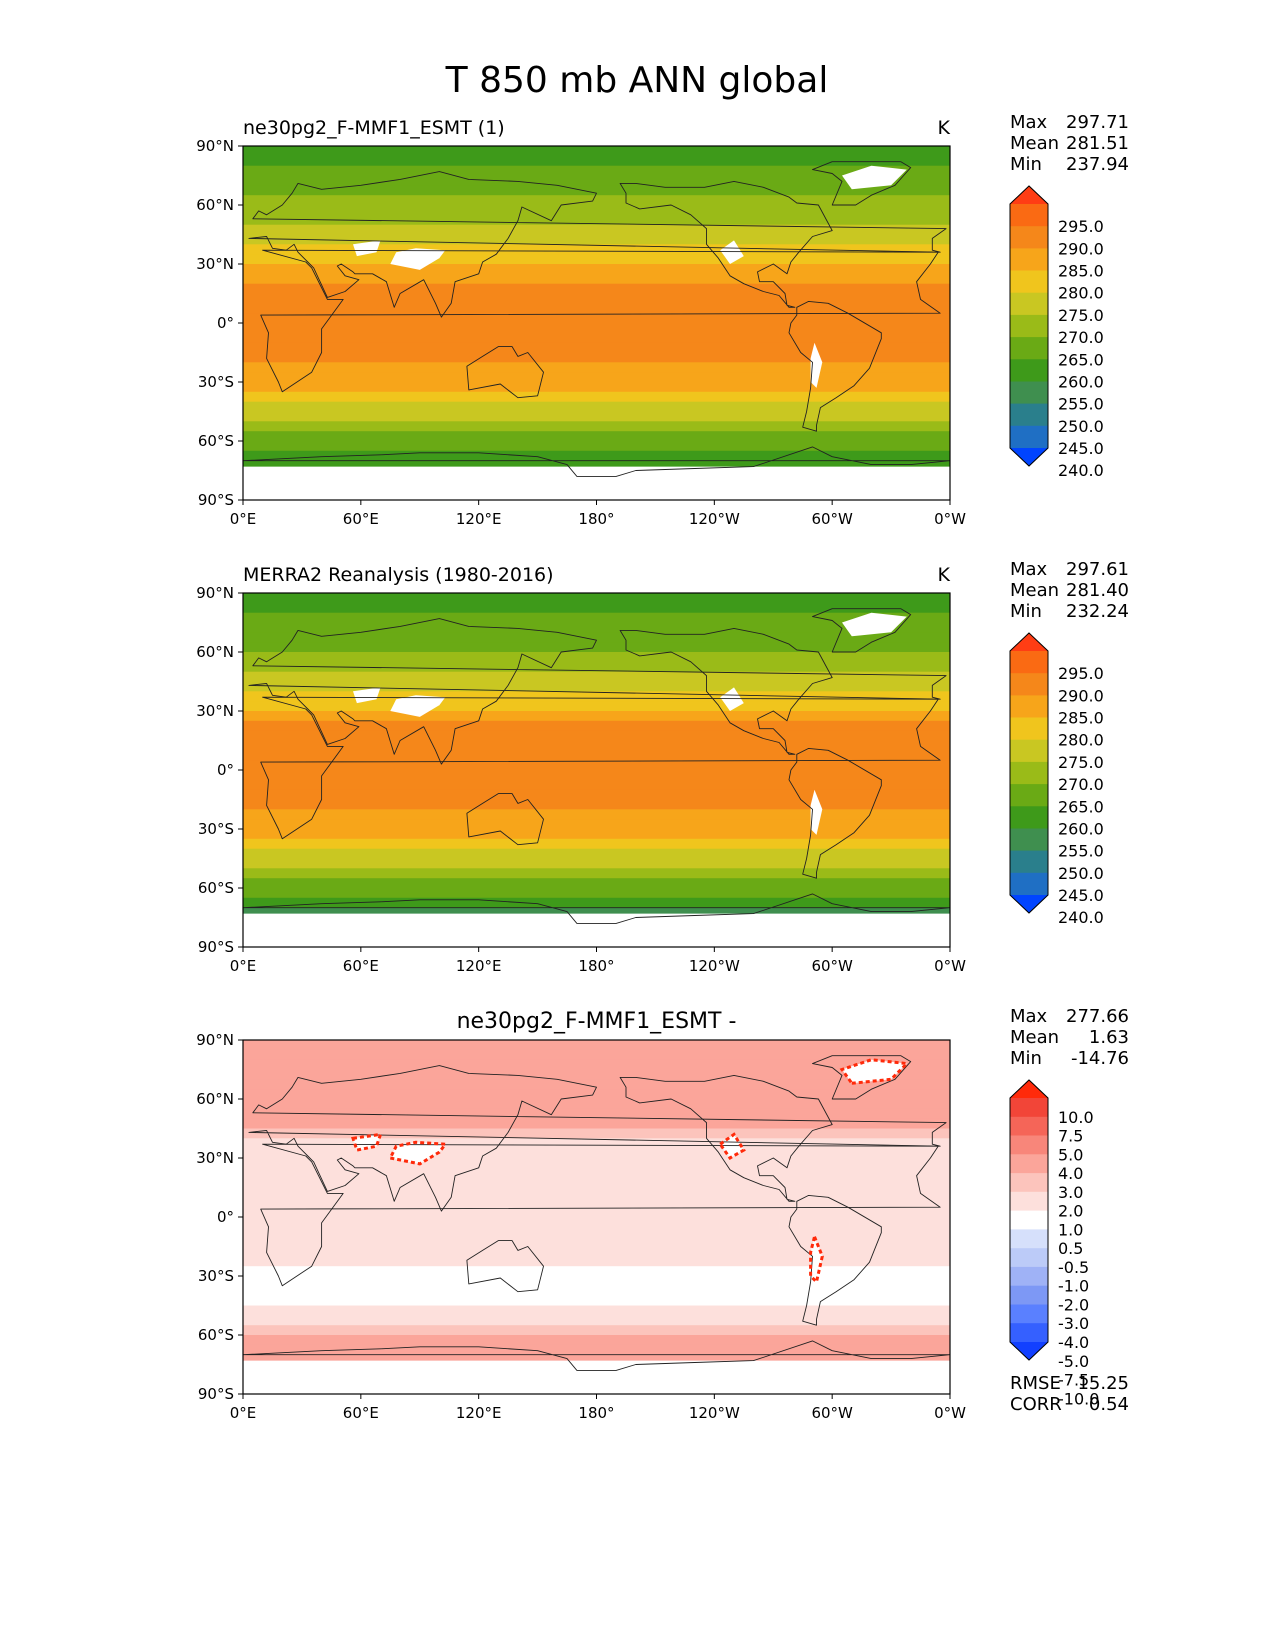 This screenshot has width=1275, height=1650. Describe the element at coordinates (1097, 611) in the screenshot. I see `stat-value-min: 232.24` at that location.